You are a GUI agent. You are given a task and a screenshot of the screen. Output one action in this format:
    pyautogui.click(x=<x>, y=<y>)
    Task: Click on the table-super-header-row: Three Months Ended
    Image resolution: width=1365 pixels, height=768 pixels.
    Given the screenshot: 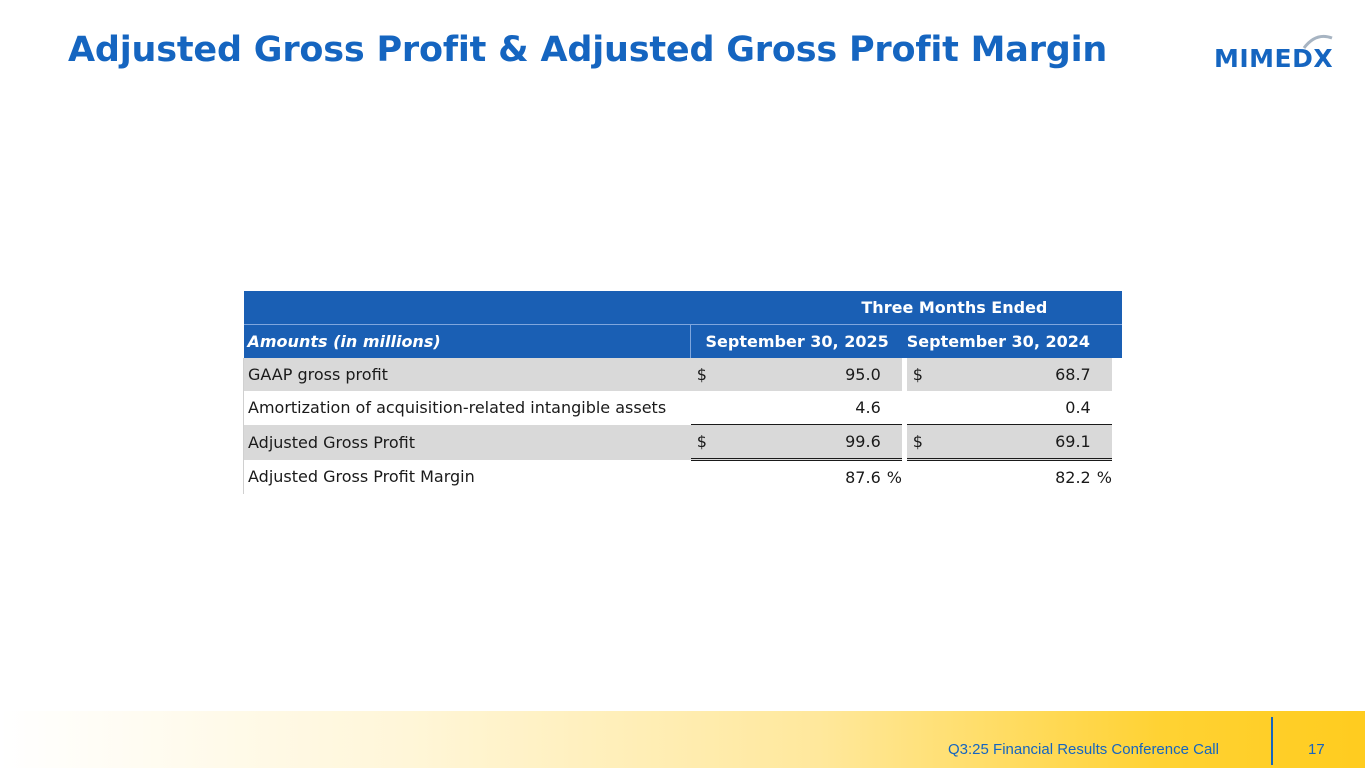 What is the action you would take?
    pyautogui.click(x=682, y=308)
    